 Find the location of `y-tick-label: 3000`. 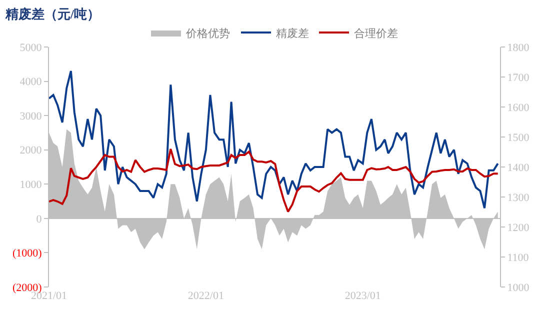

y-tick-label: 3000 is located at coordinates (31, 116).